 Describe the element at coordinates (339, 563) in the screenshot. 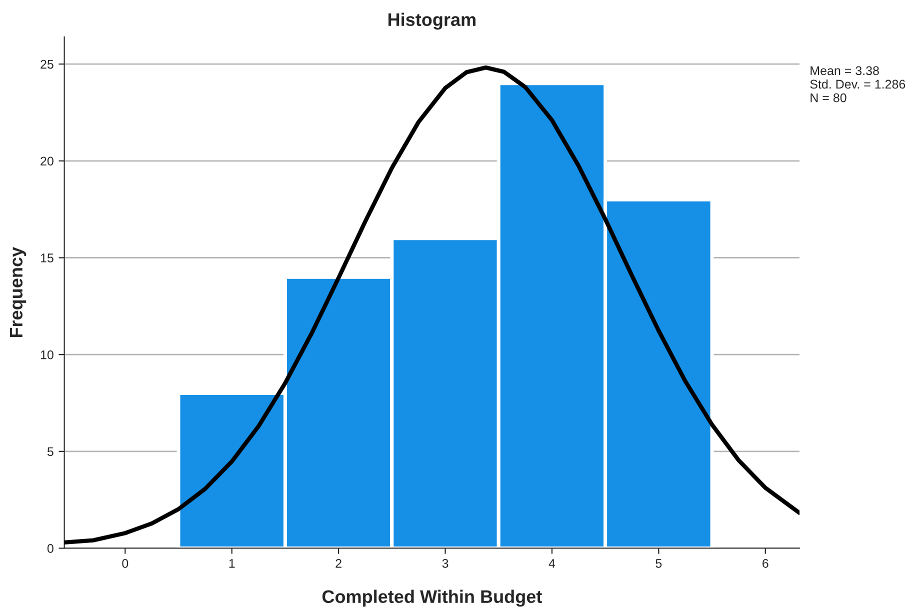

I see `x-tick-label: 2` at that location.